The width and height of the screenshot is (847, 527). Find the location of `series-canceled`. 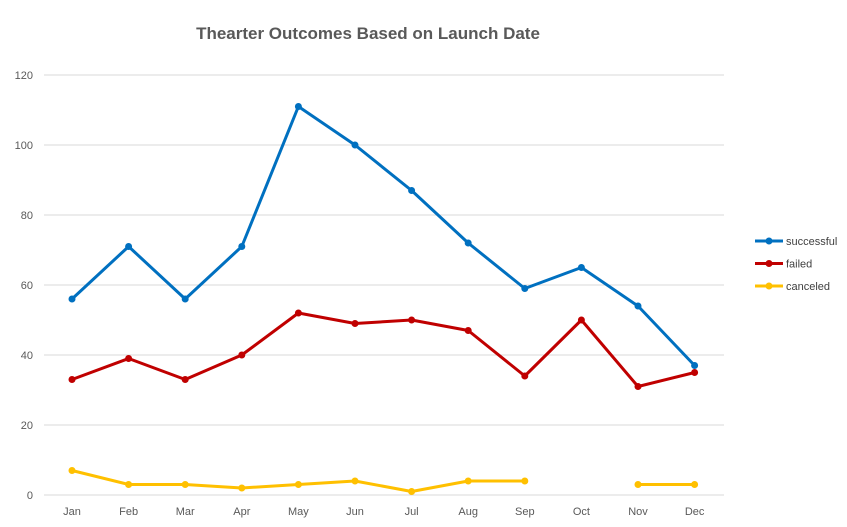

series-canceled is located at coordinates (383, 481).